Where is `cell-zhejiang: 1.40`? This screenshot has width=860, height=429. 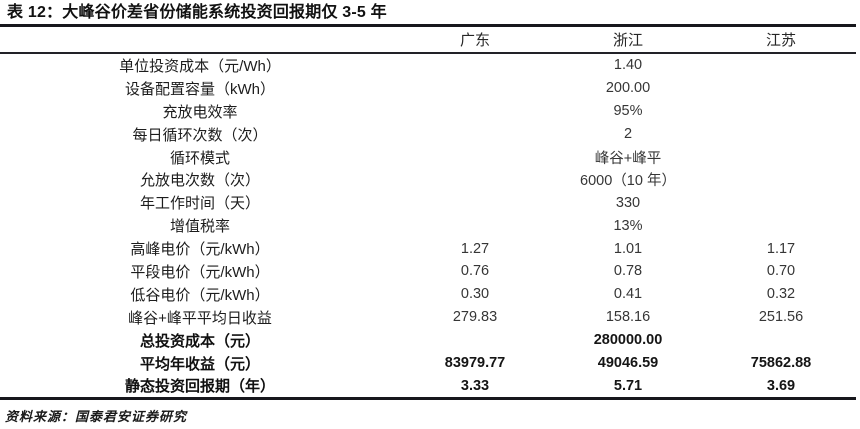
cell-zhejiang: 1.40 is located at coordinates (628, 65).